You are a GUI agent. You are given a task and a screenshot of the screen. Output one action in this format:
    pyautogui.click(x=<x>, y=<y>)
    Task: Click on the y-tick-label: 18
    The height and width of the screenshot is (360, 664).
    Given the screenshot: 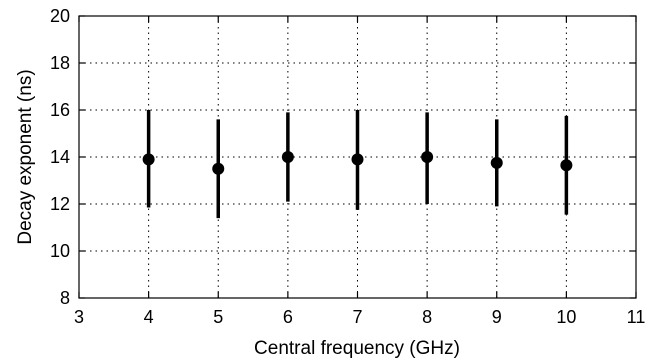 What is the action you would take?
    pyautogui.click(x=60, y=63)
    